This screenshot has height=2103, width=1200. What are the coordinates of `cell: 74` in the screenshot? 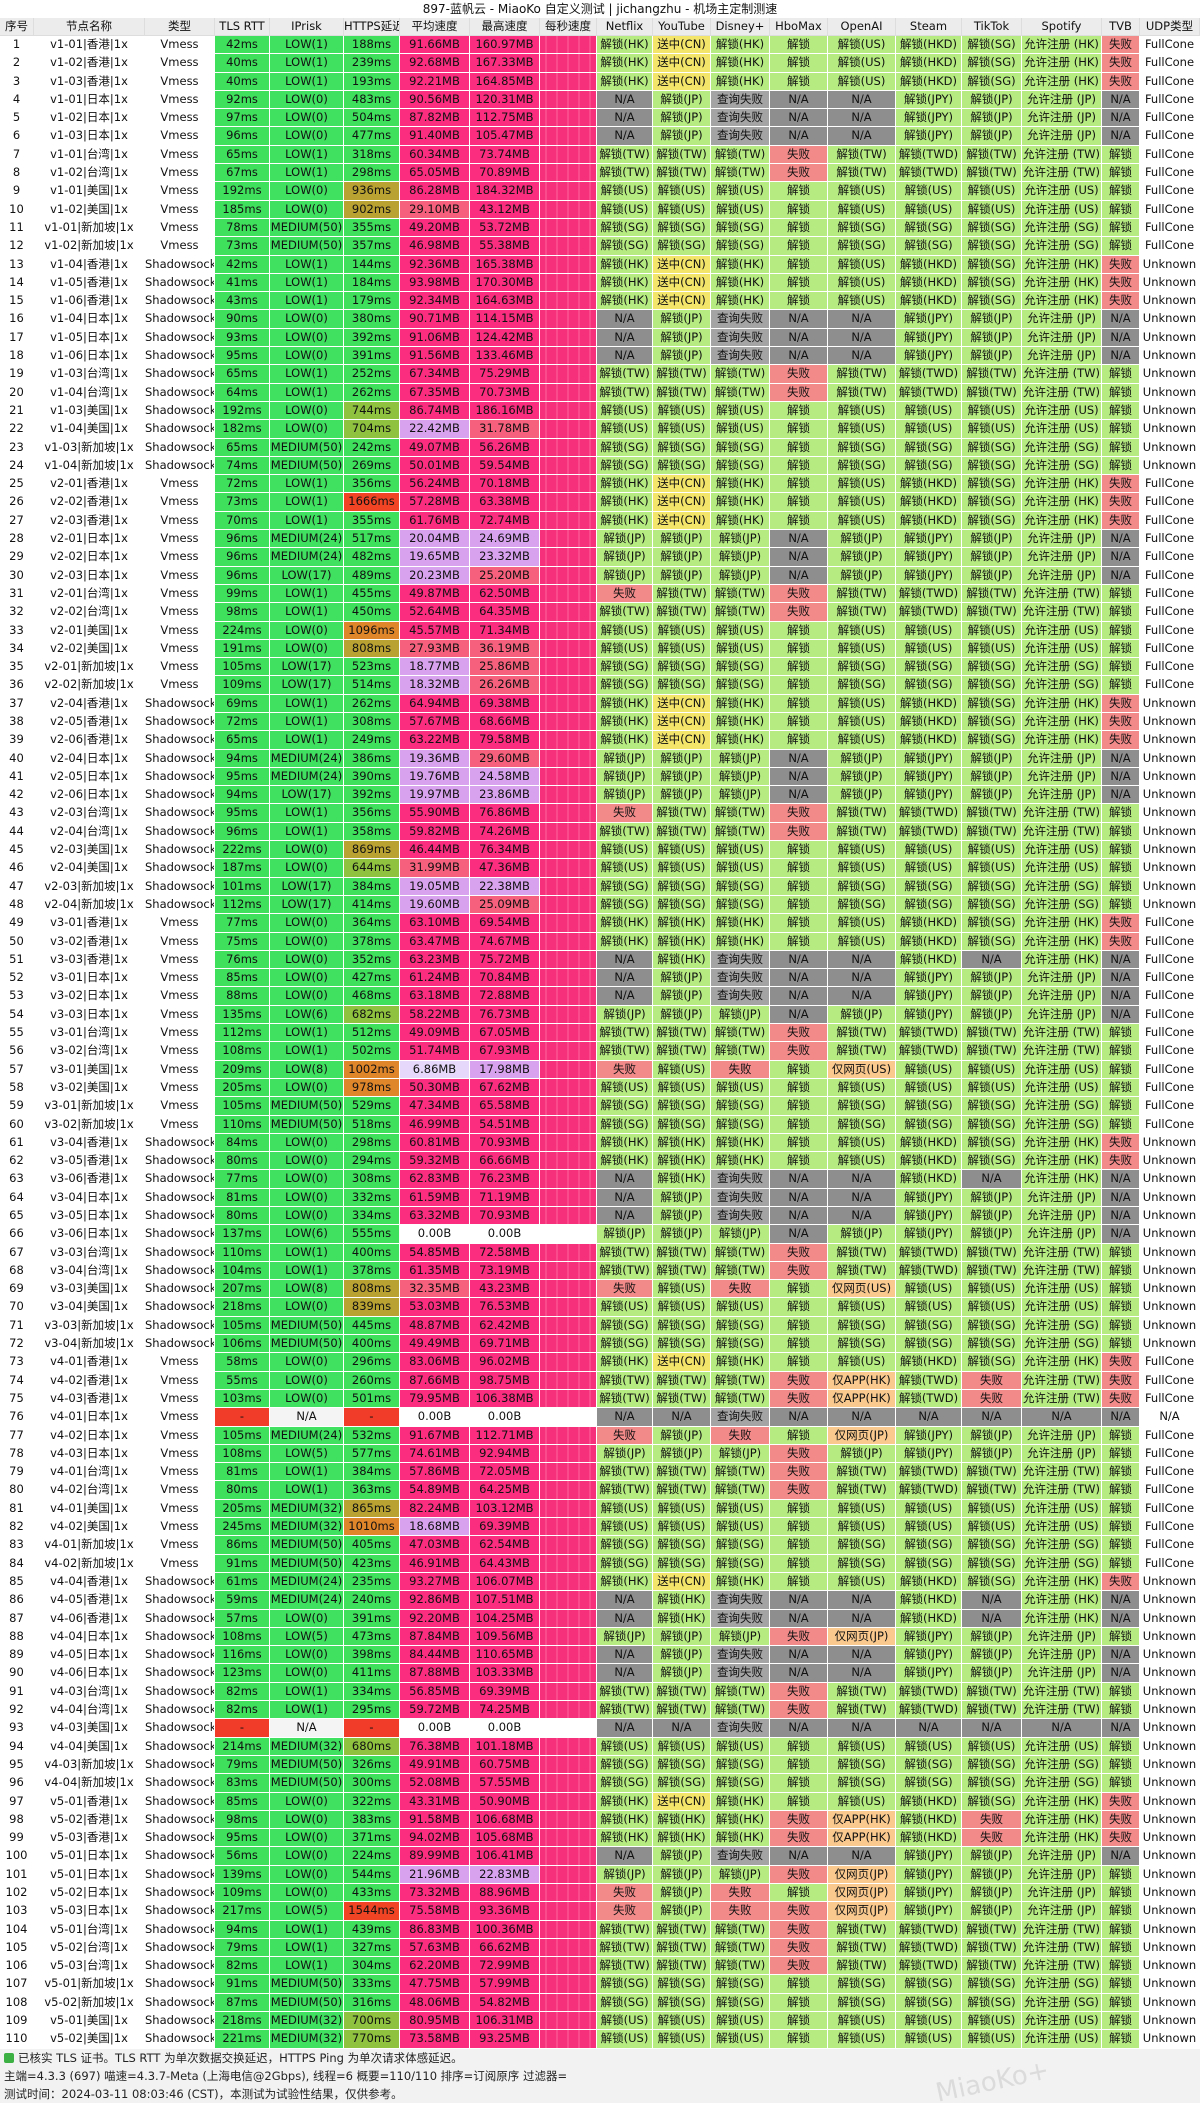 It's located at (17, 1380).